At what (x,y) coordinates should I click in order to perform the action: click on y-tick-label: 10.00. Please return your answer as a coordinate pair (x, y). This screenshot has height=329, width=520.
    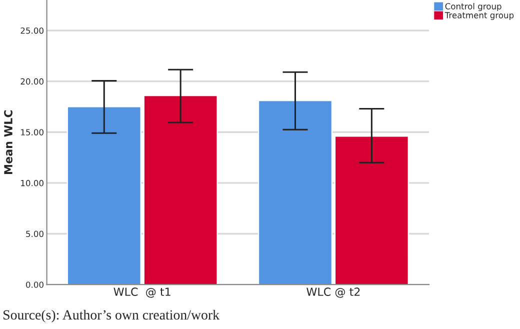
    Looking at the image, I should click on (32, 183).